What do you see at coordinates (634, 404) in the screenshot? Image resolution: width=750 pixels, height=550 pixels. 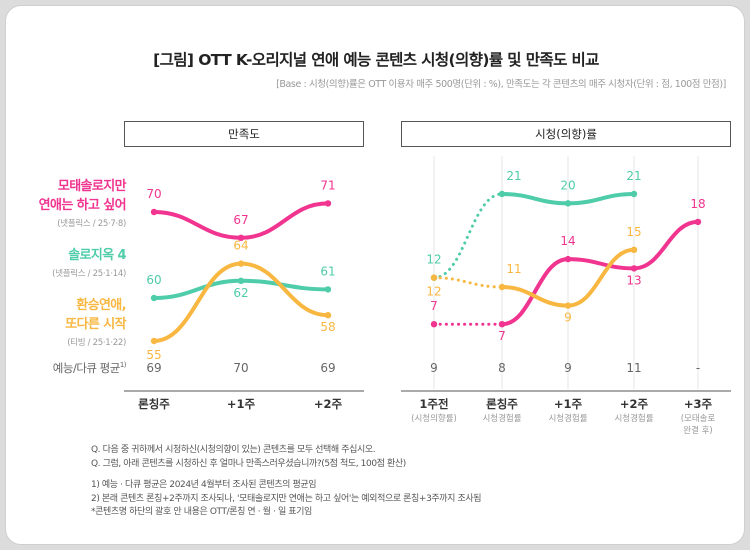 I see `tick-label-viewing-3: +2주` at bounding box center [634, 404].